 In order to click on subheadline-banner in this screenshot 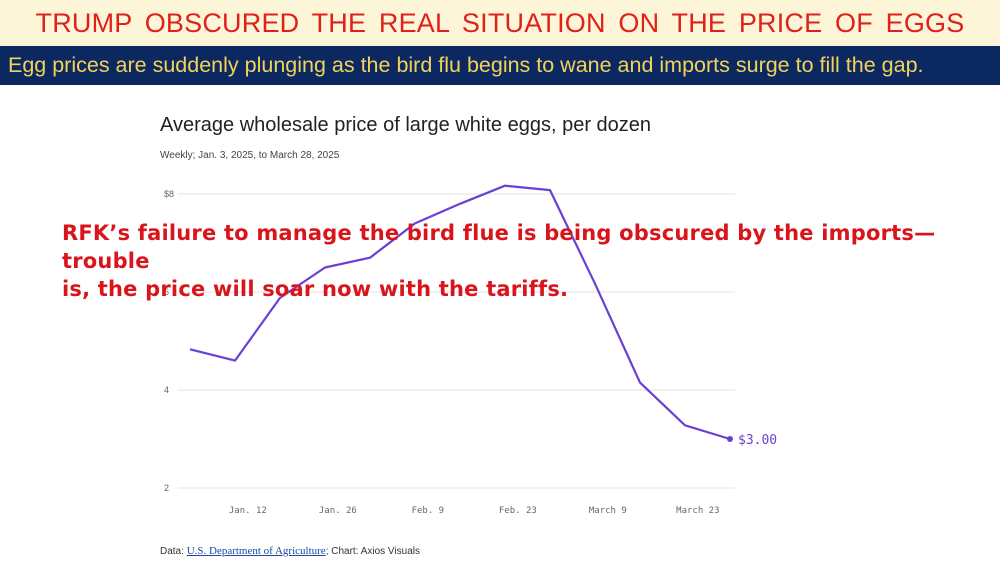, I will do `click(500, 65)`.